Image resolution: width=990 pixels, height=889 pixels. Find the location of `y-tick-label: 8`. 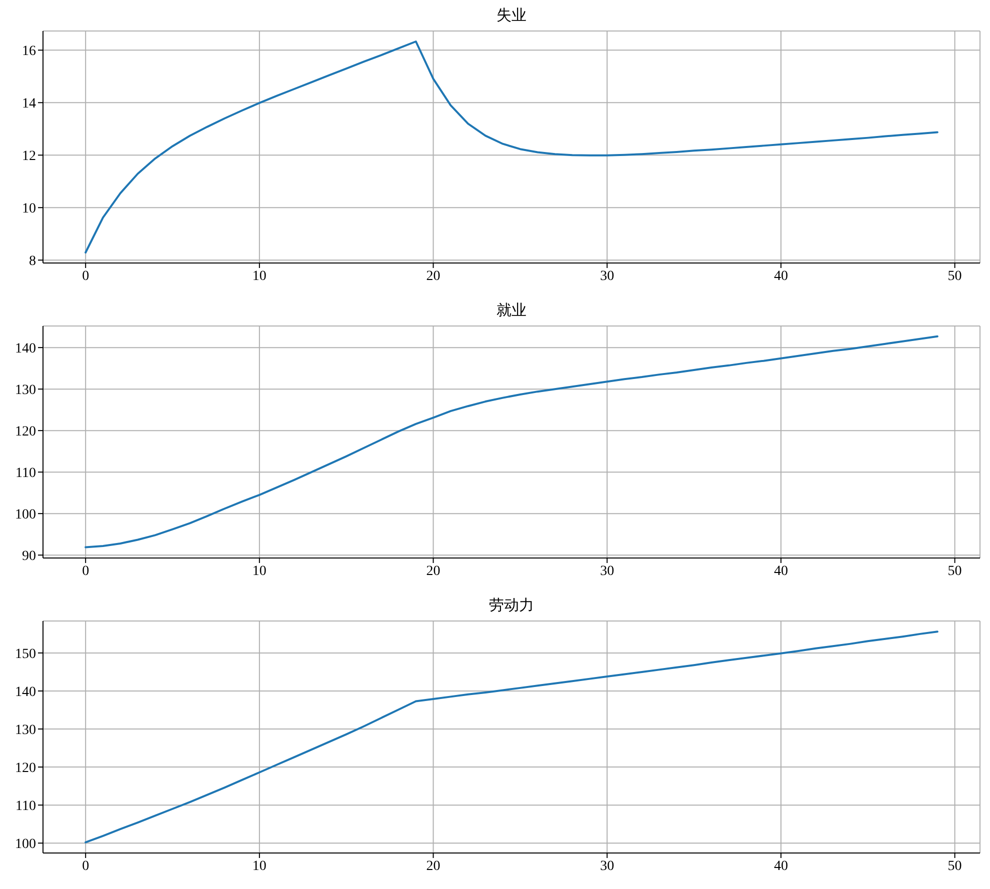

y-tick-label: 8 is located at coordinates (32, 262).